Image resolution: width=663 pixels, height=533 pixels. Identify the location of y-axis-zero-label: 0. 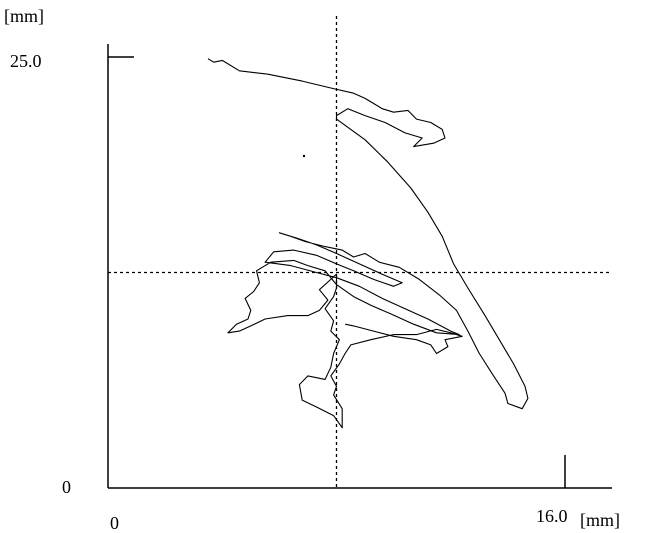
(66, 487).